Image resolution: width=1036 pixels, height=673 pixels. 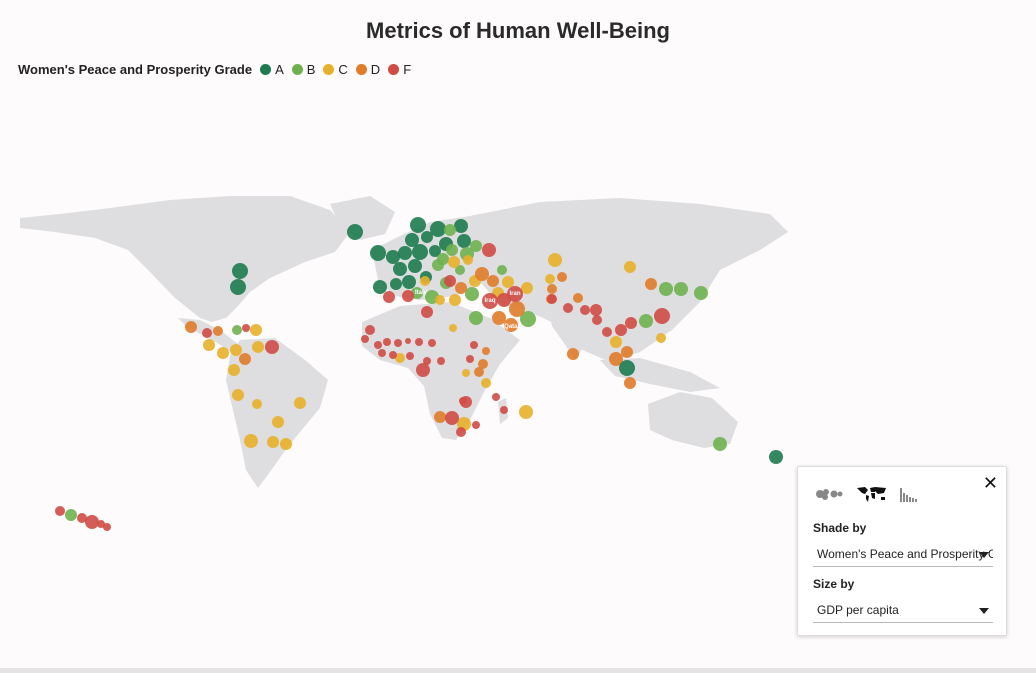 What do you see at coordinates (518, 670) in the screenshot?
I see `bottom-scrollbar` at bounding box center [518, 670].